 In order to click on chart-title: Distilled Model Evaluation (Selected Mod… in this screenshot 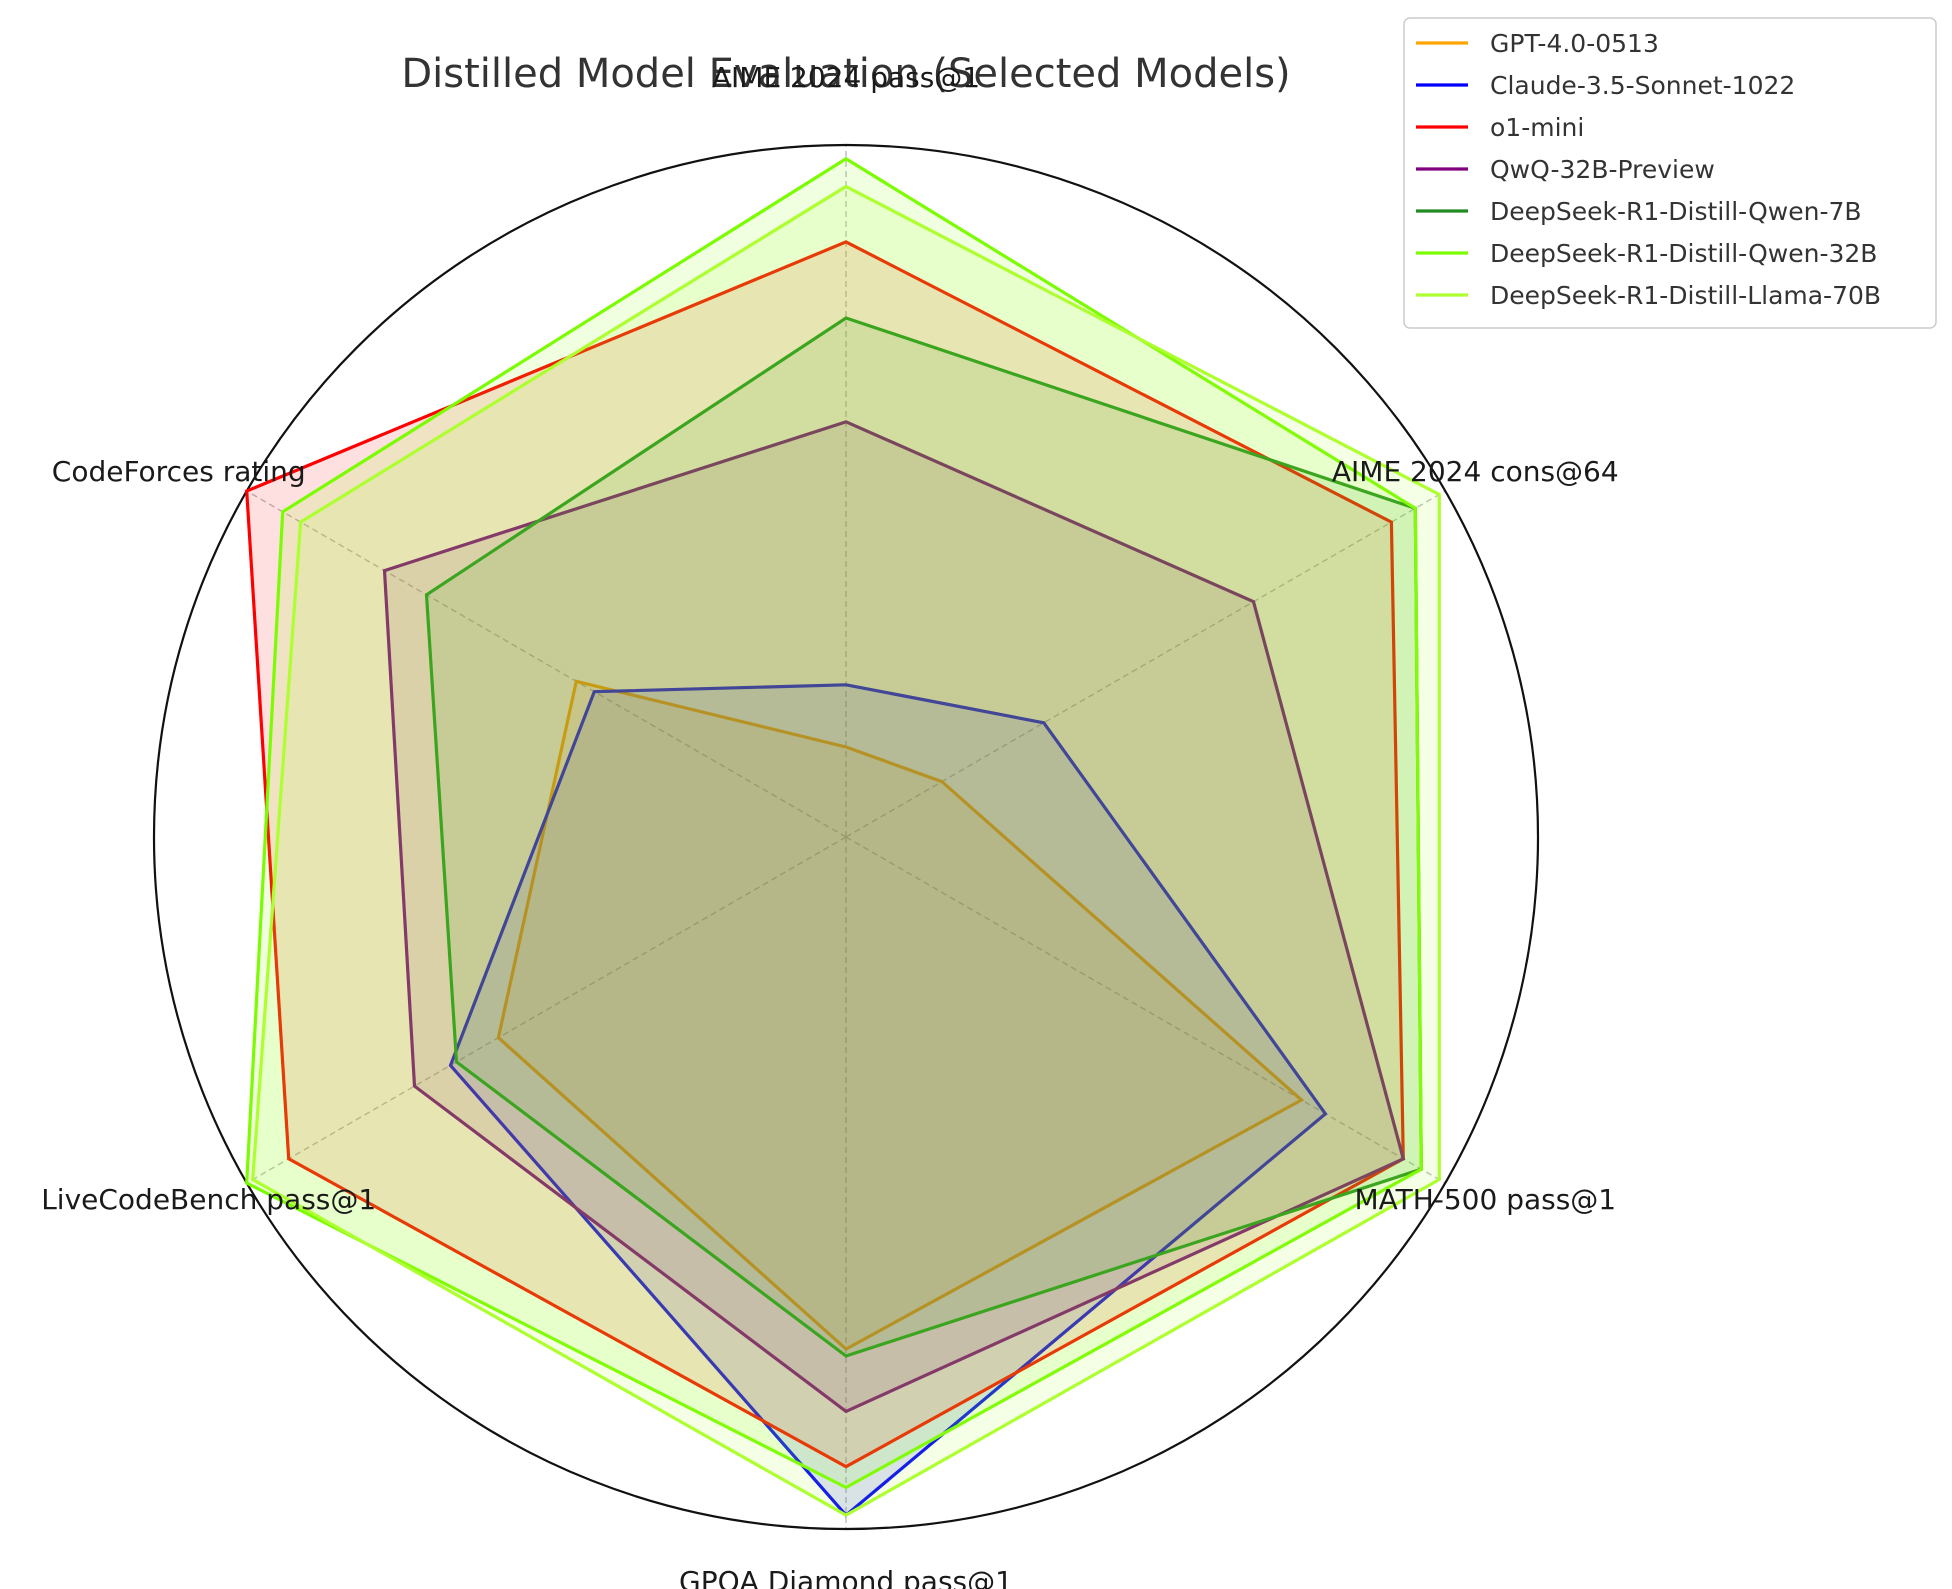, I will do `click(845, 74)`.